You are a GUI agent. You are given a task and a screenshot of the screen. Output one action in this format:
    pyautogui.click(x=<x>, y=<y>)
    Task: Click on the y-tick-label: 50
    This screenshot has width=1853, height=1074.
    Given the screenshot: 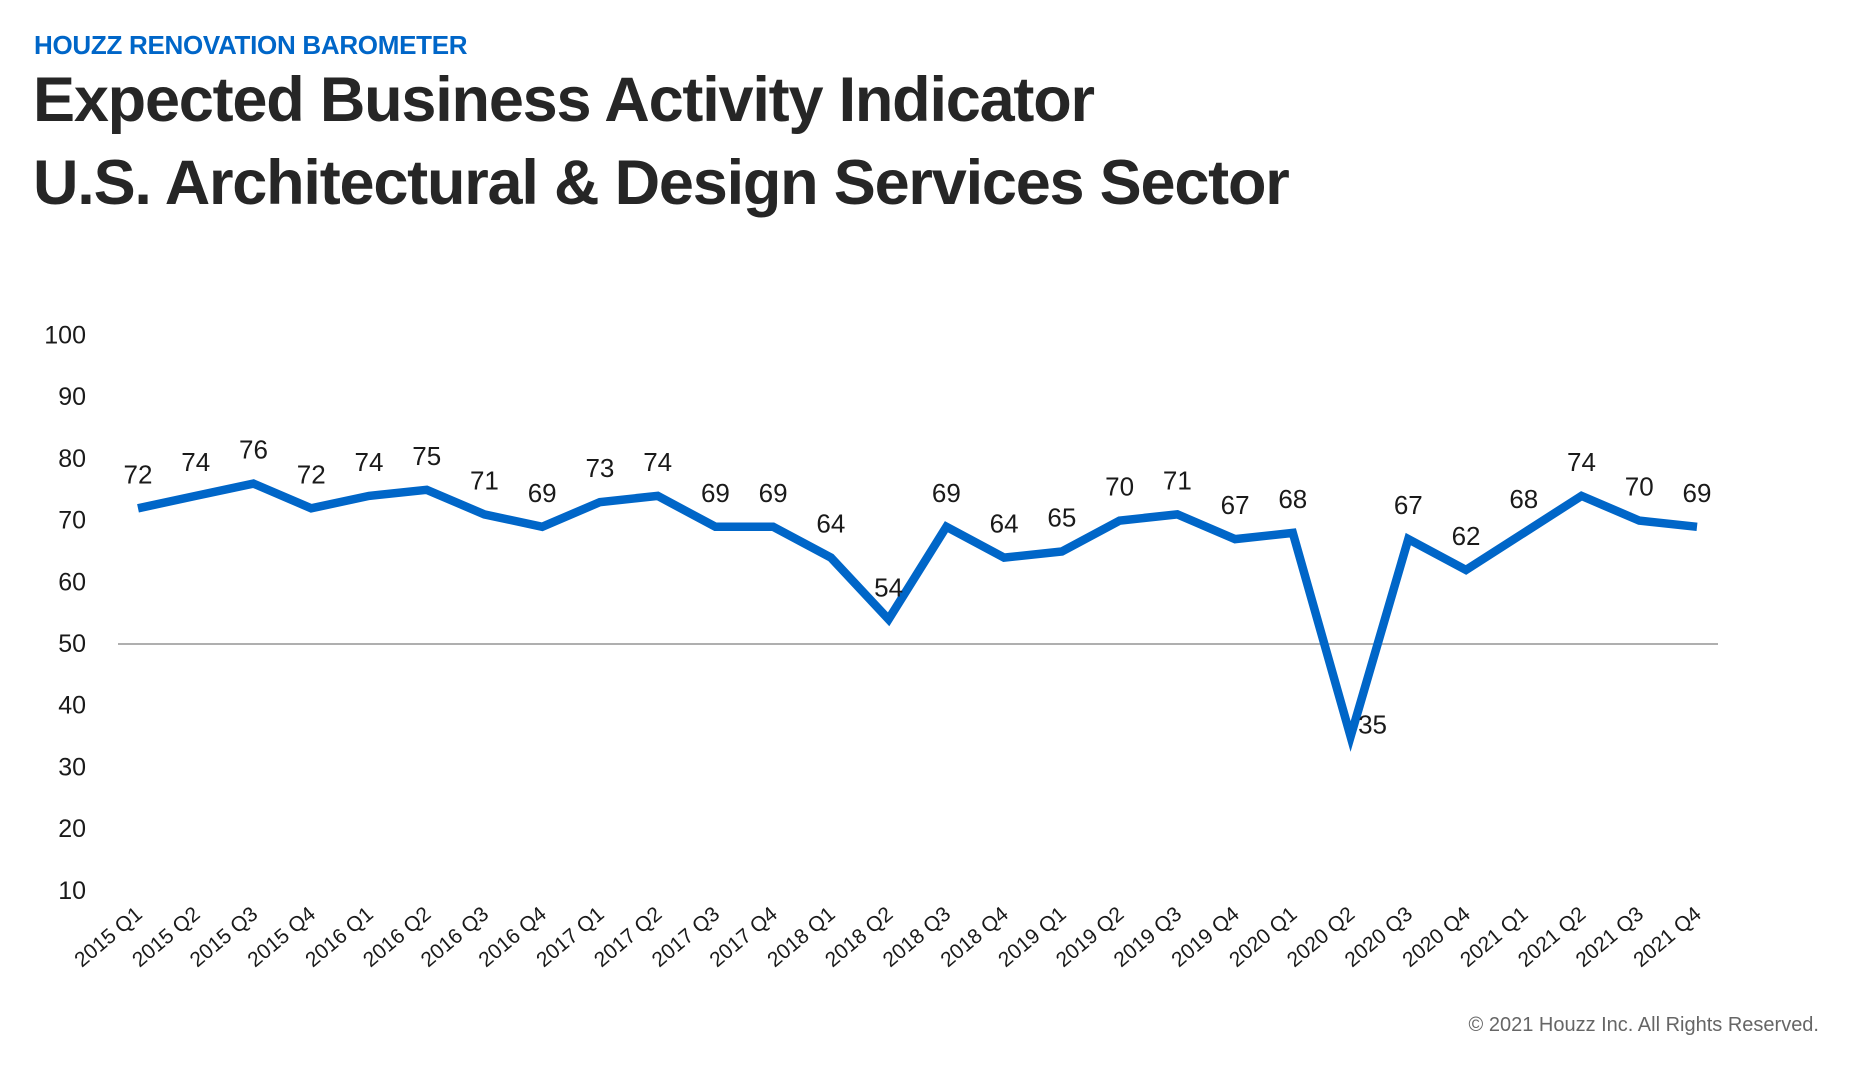 What is the action you would take?
    pyautogui.click(x=72, y=644)
    